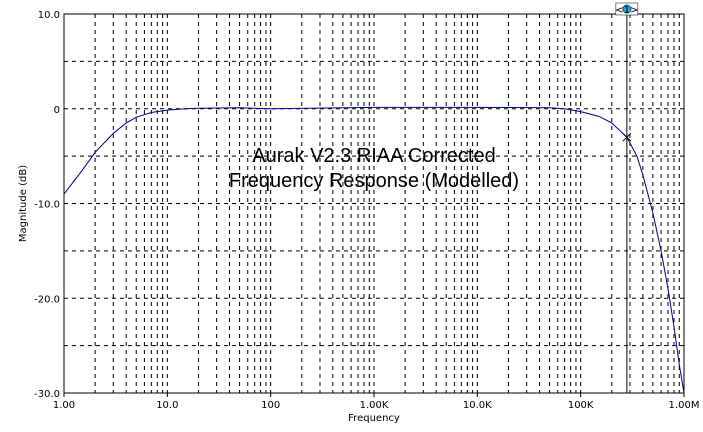 The height and width of the screenshot is (432, 703). I want to click on x-tick-label: 10.0, so click(167, 405).